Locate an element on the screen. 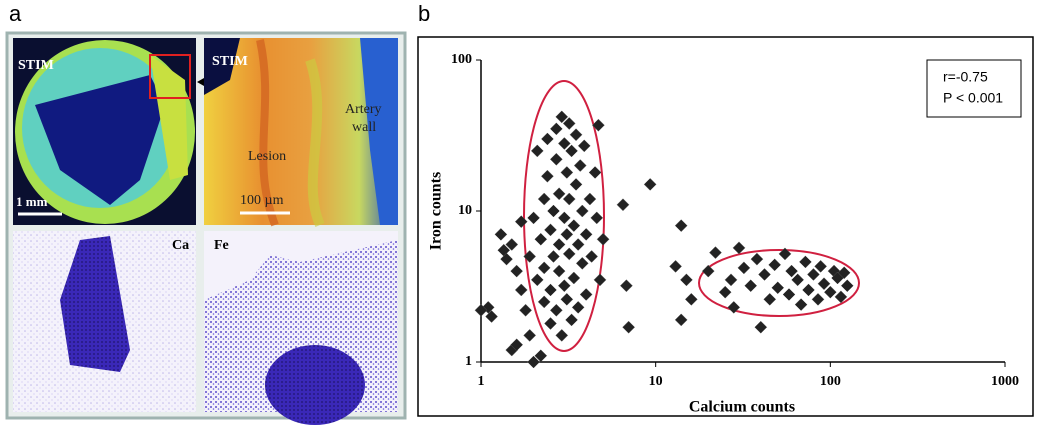 This screenshot has width=1050, height=426. zoom-arrow is located at coordinates (200, 82).